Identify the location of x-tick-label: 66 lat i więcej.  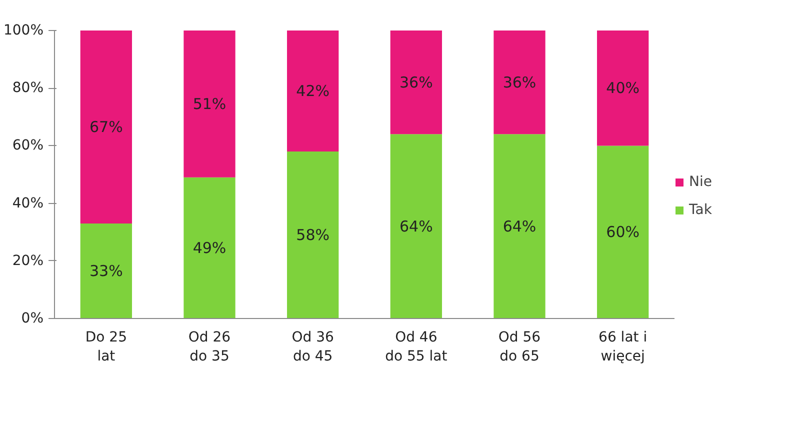
(623, 347).